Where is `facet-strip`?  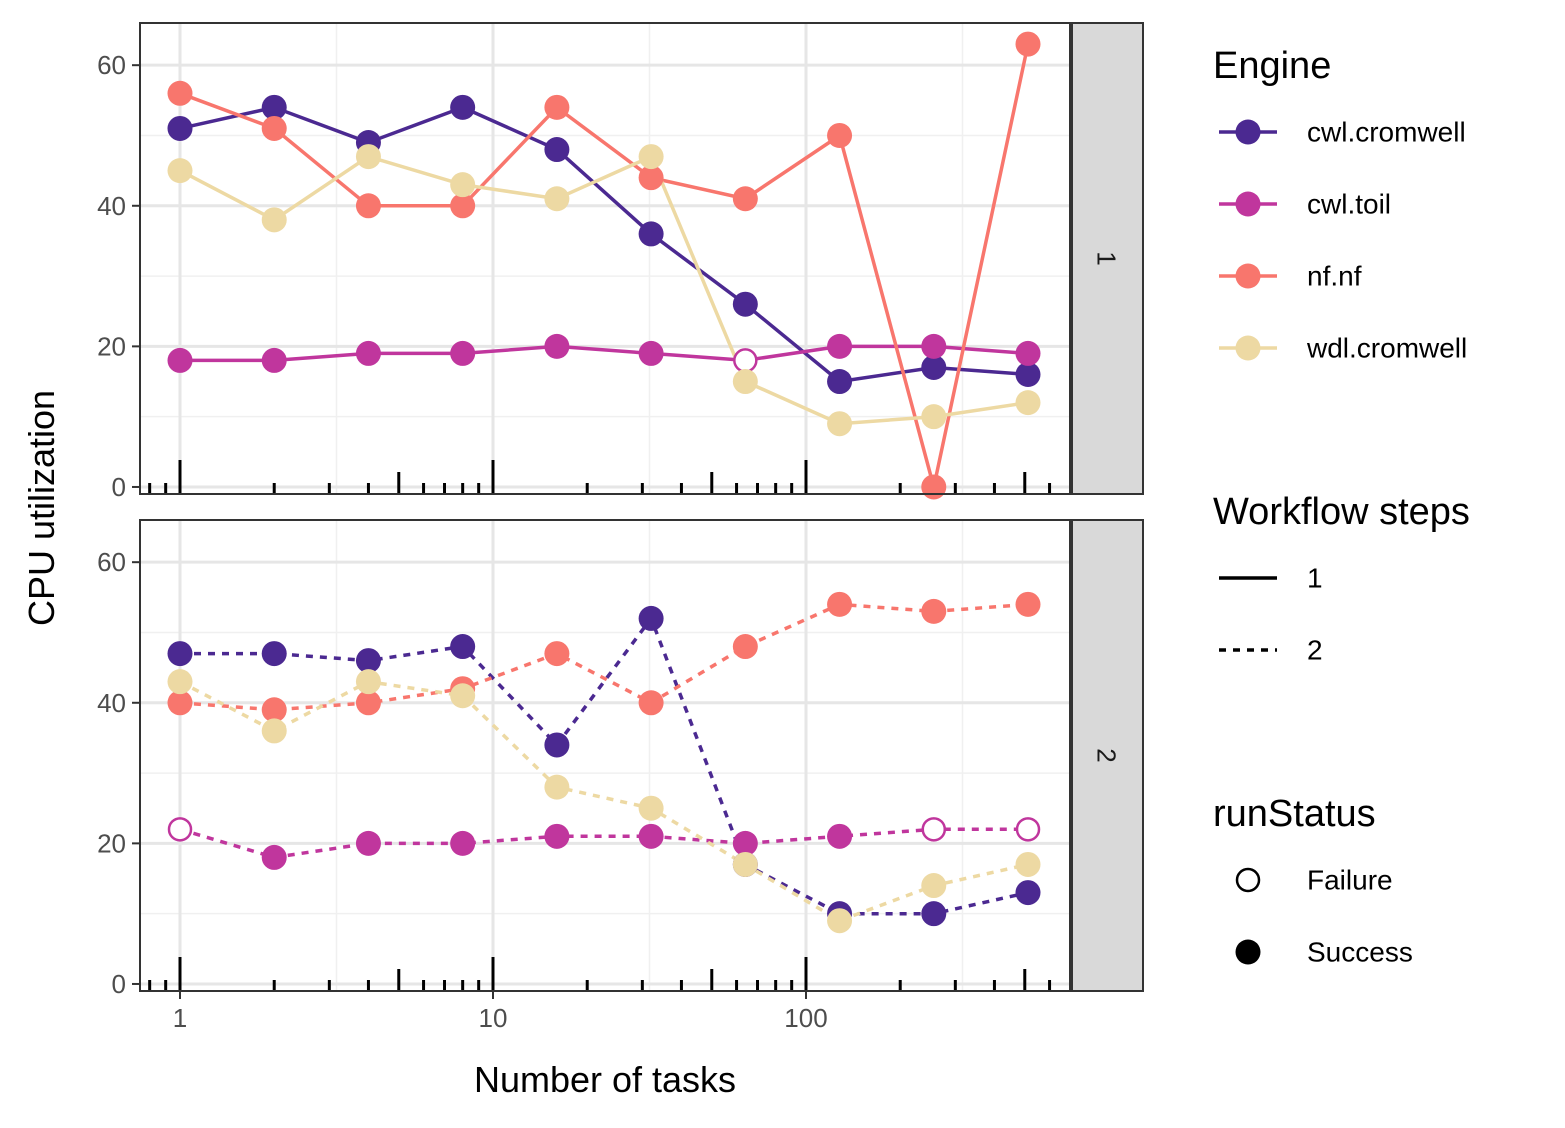 facet-strip is located at coordinates (1107, 755).